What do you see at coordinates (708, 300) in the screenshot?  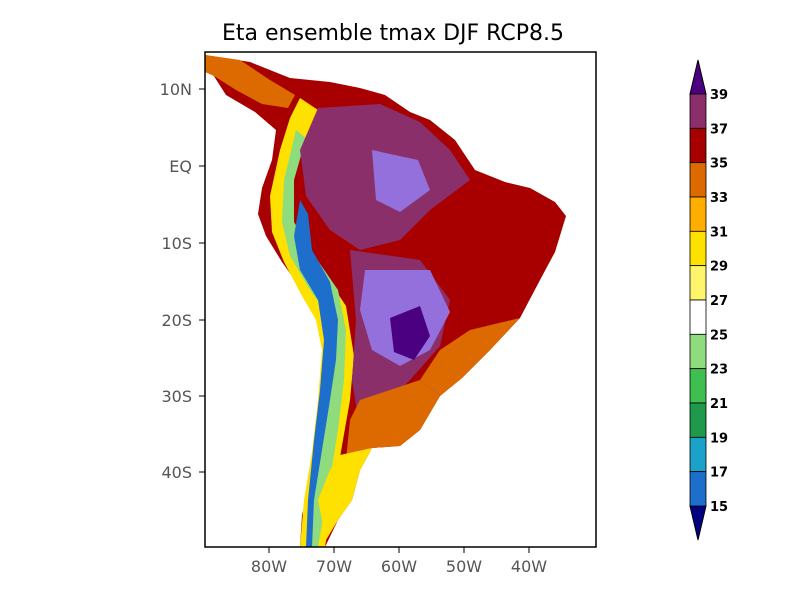 I see `colorbar: 39 37 35 33 31 29 27 25 23 21 19 17 15` at bounding box center [708, 300].